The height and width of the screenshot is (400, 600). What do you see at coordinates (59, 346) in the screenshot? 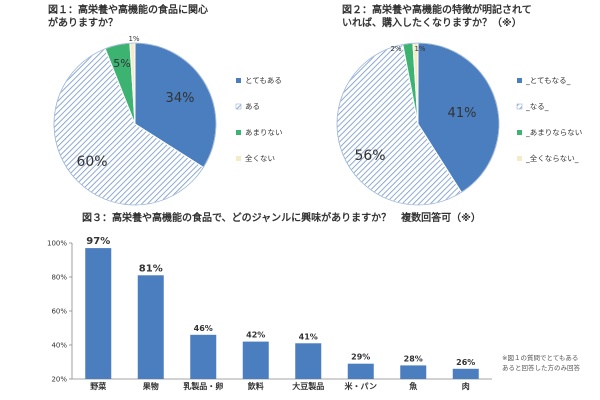
I see `y-tick-label-1: 40%` at bounding box center [59, 346].